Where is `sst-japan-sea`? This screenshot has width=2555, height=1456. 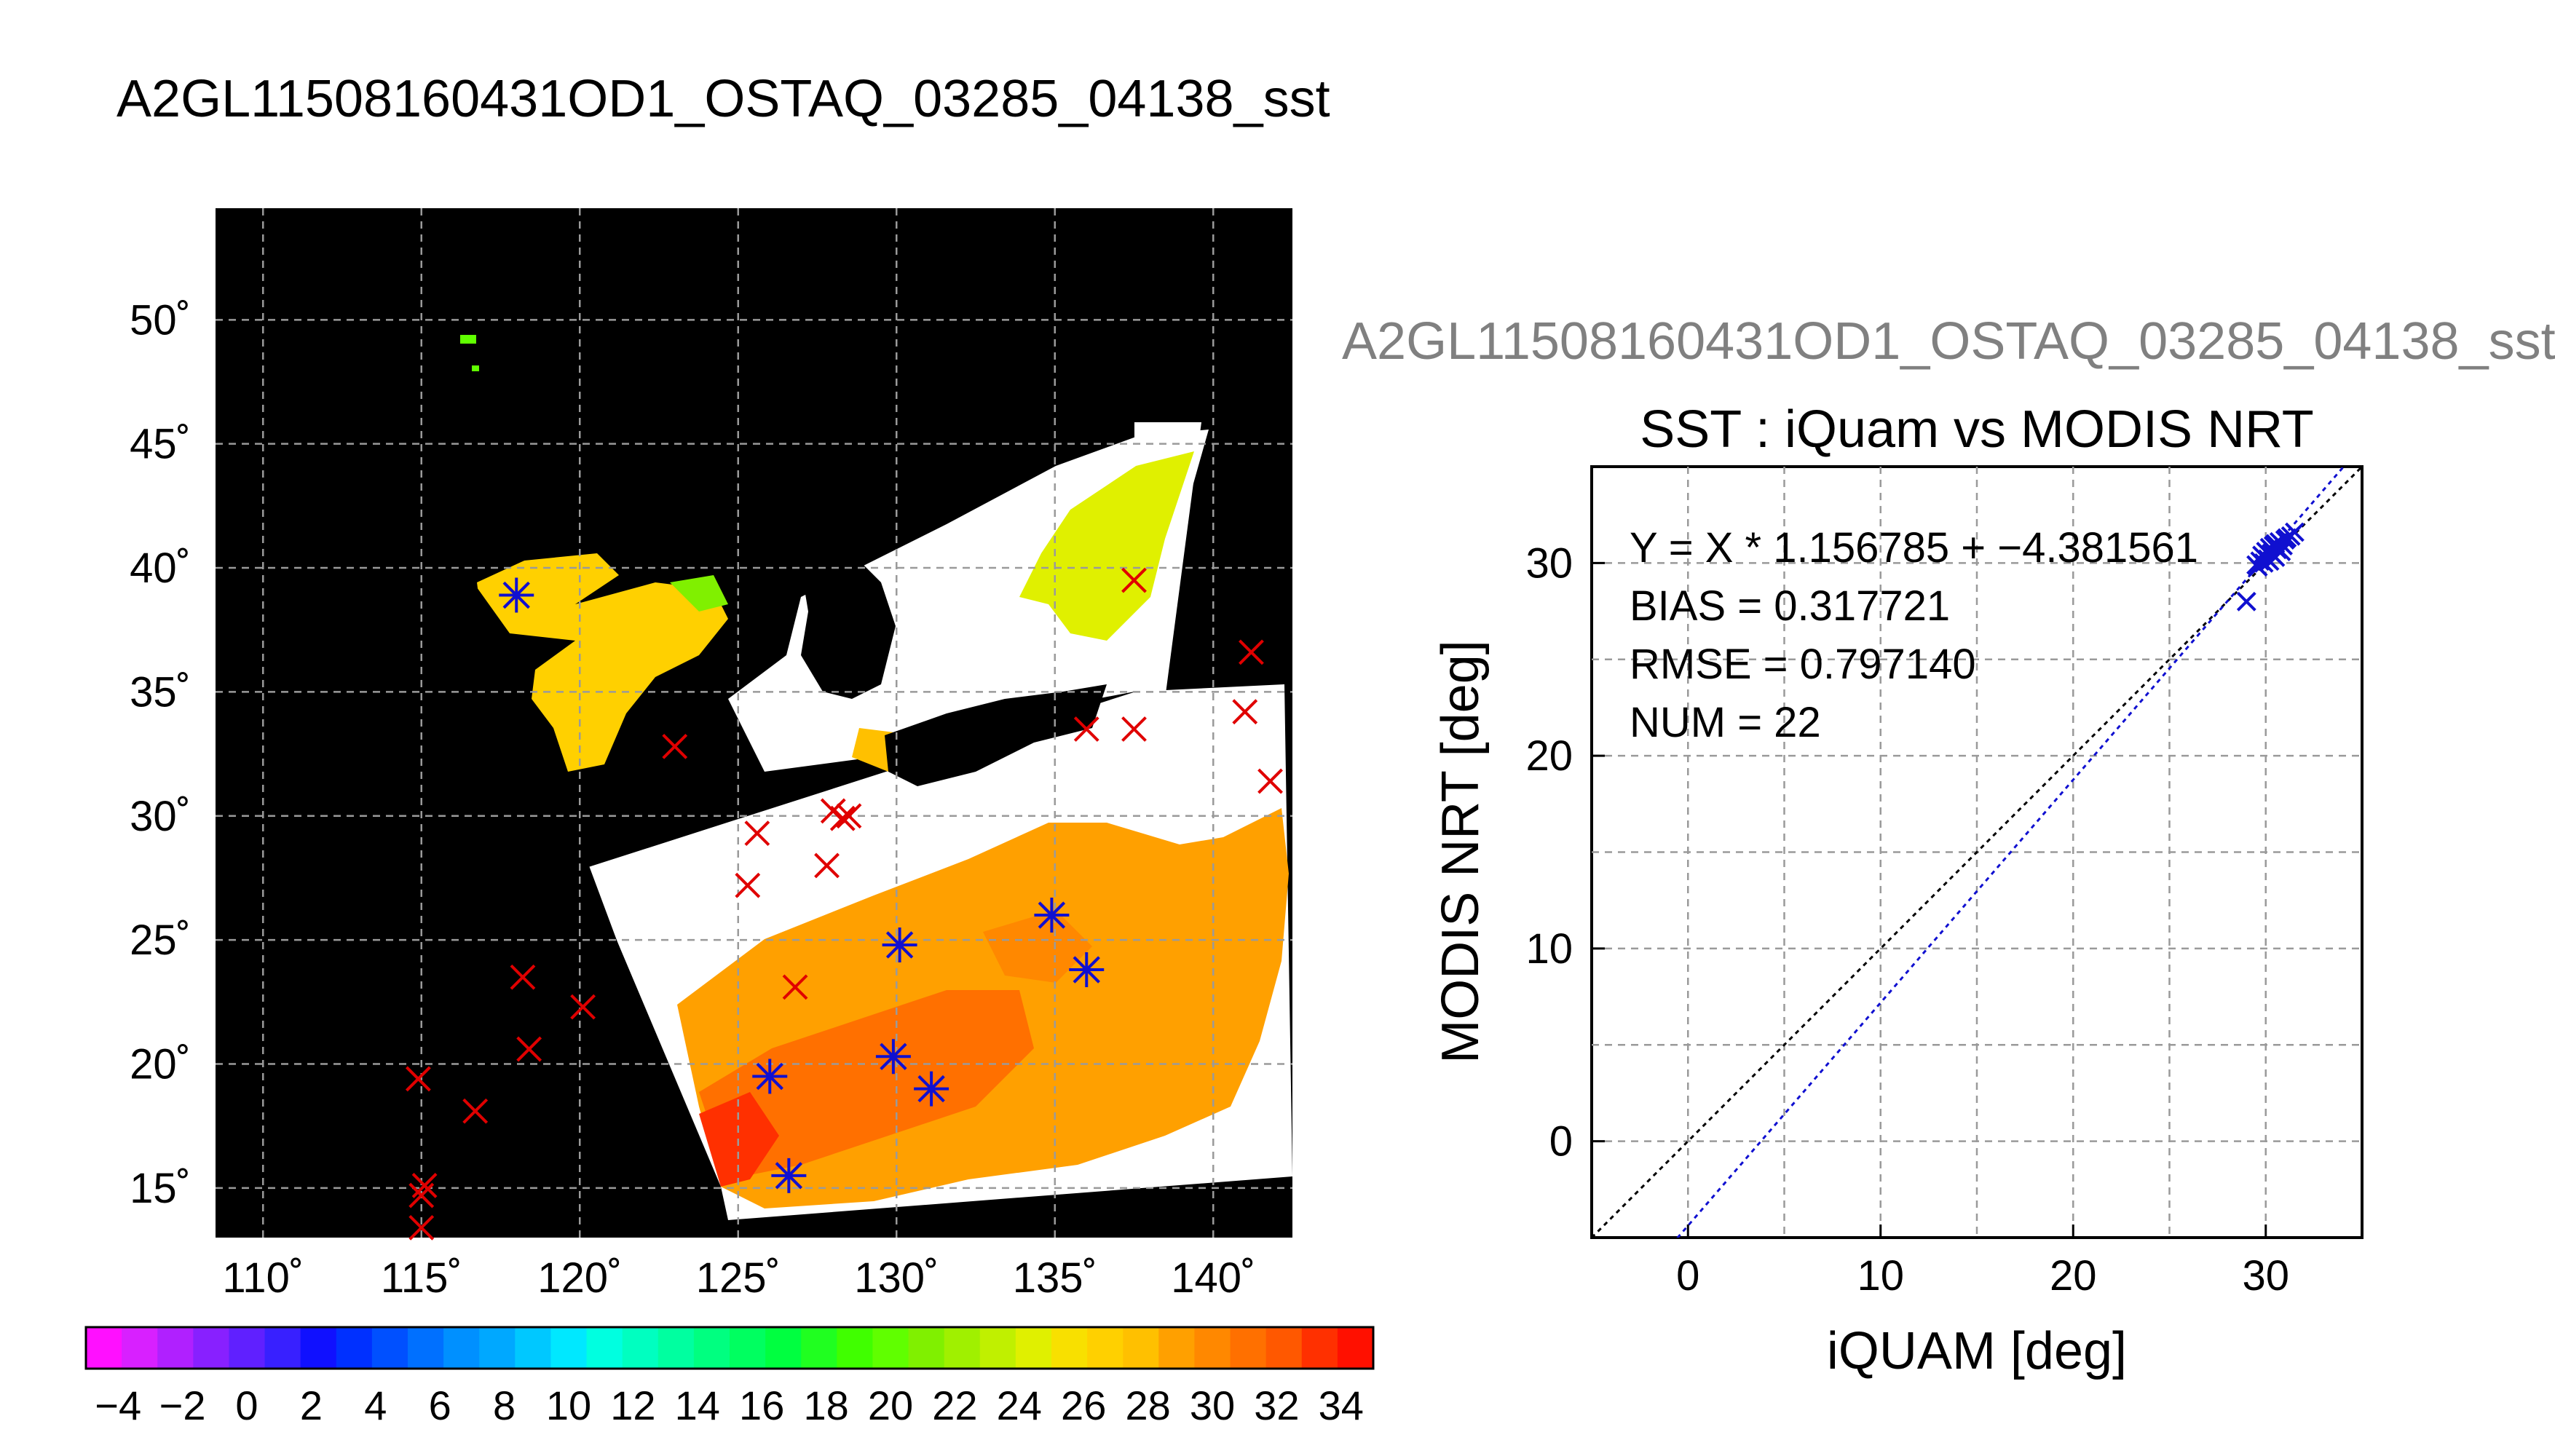 sst-japan-sea is located at coordinates (1106, 546).